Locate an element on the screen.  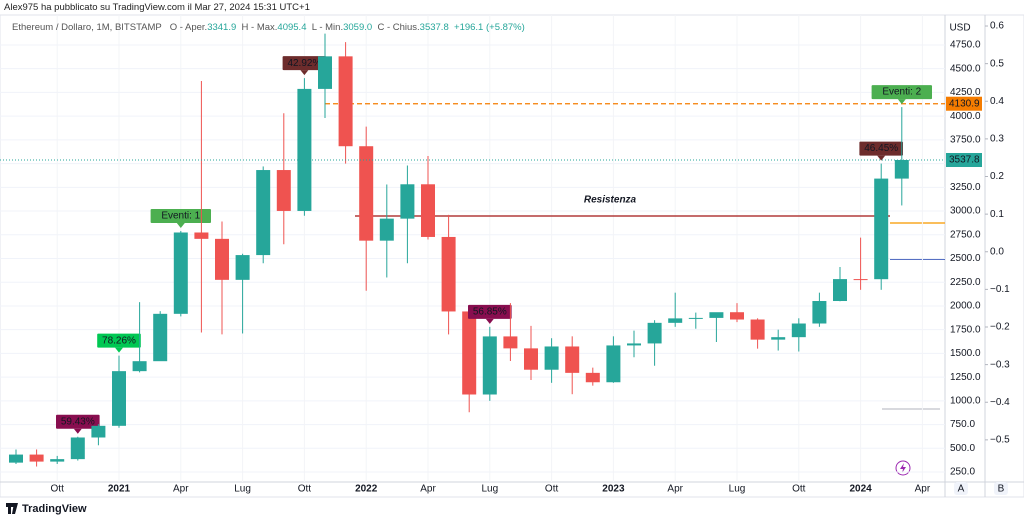
brand-logo is located at coordinates (12, 508).